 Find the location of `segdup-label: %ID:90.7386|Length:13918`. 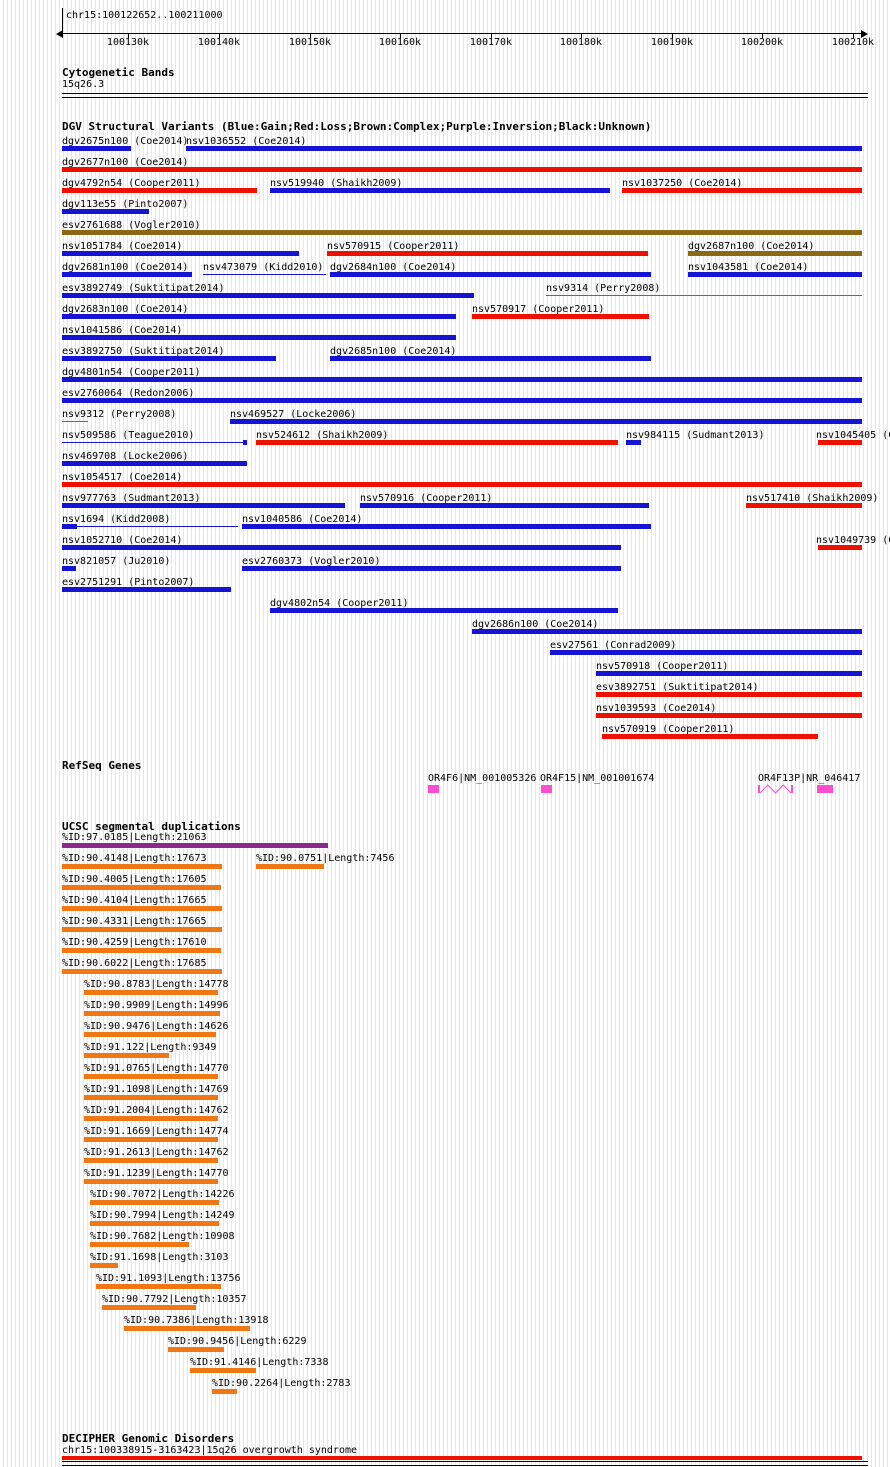

segdup-label: %ID:90.7386|Length:13918 is located at coordinates (196, 1320).